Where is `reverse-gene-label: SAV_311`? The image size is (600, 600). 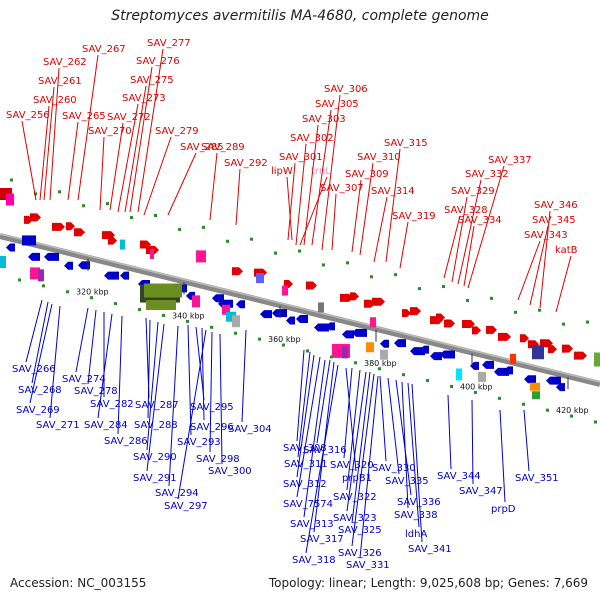 reverse-gene-label: SAV_311 is located at coordinates (306, 464).